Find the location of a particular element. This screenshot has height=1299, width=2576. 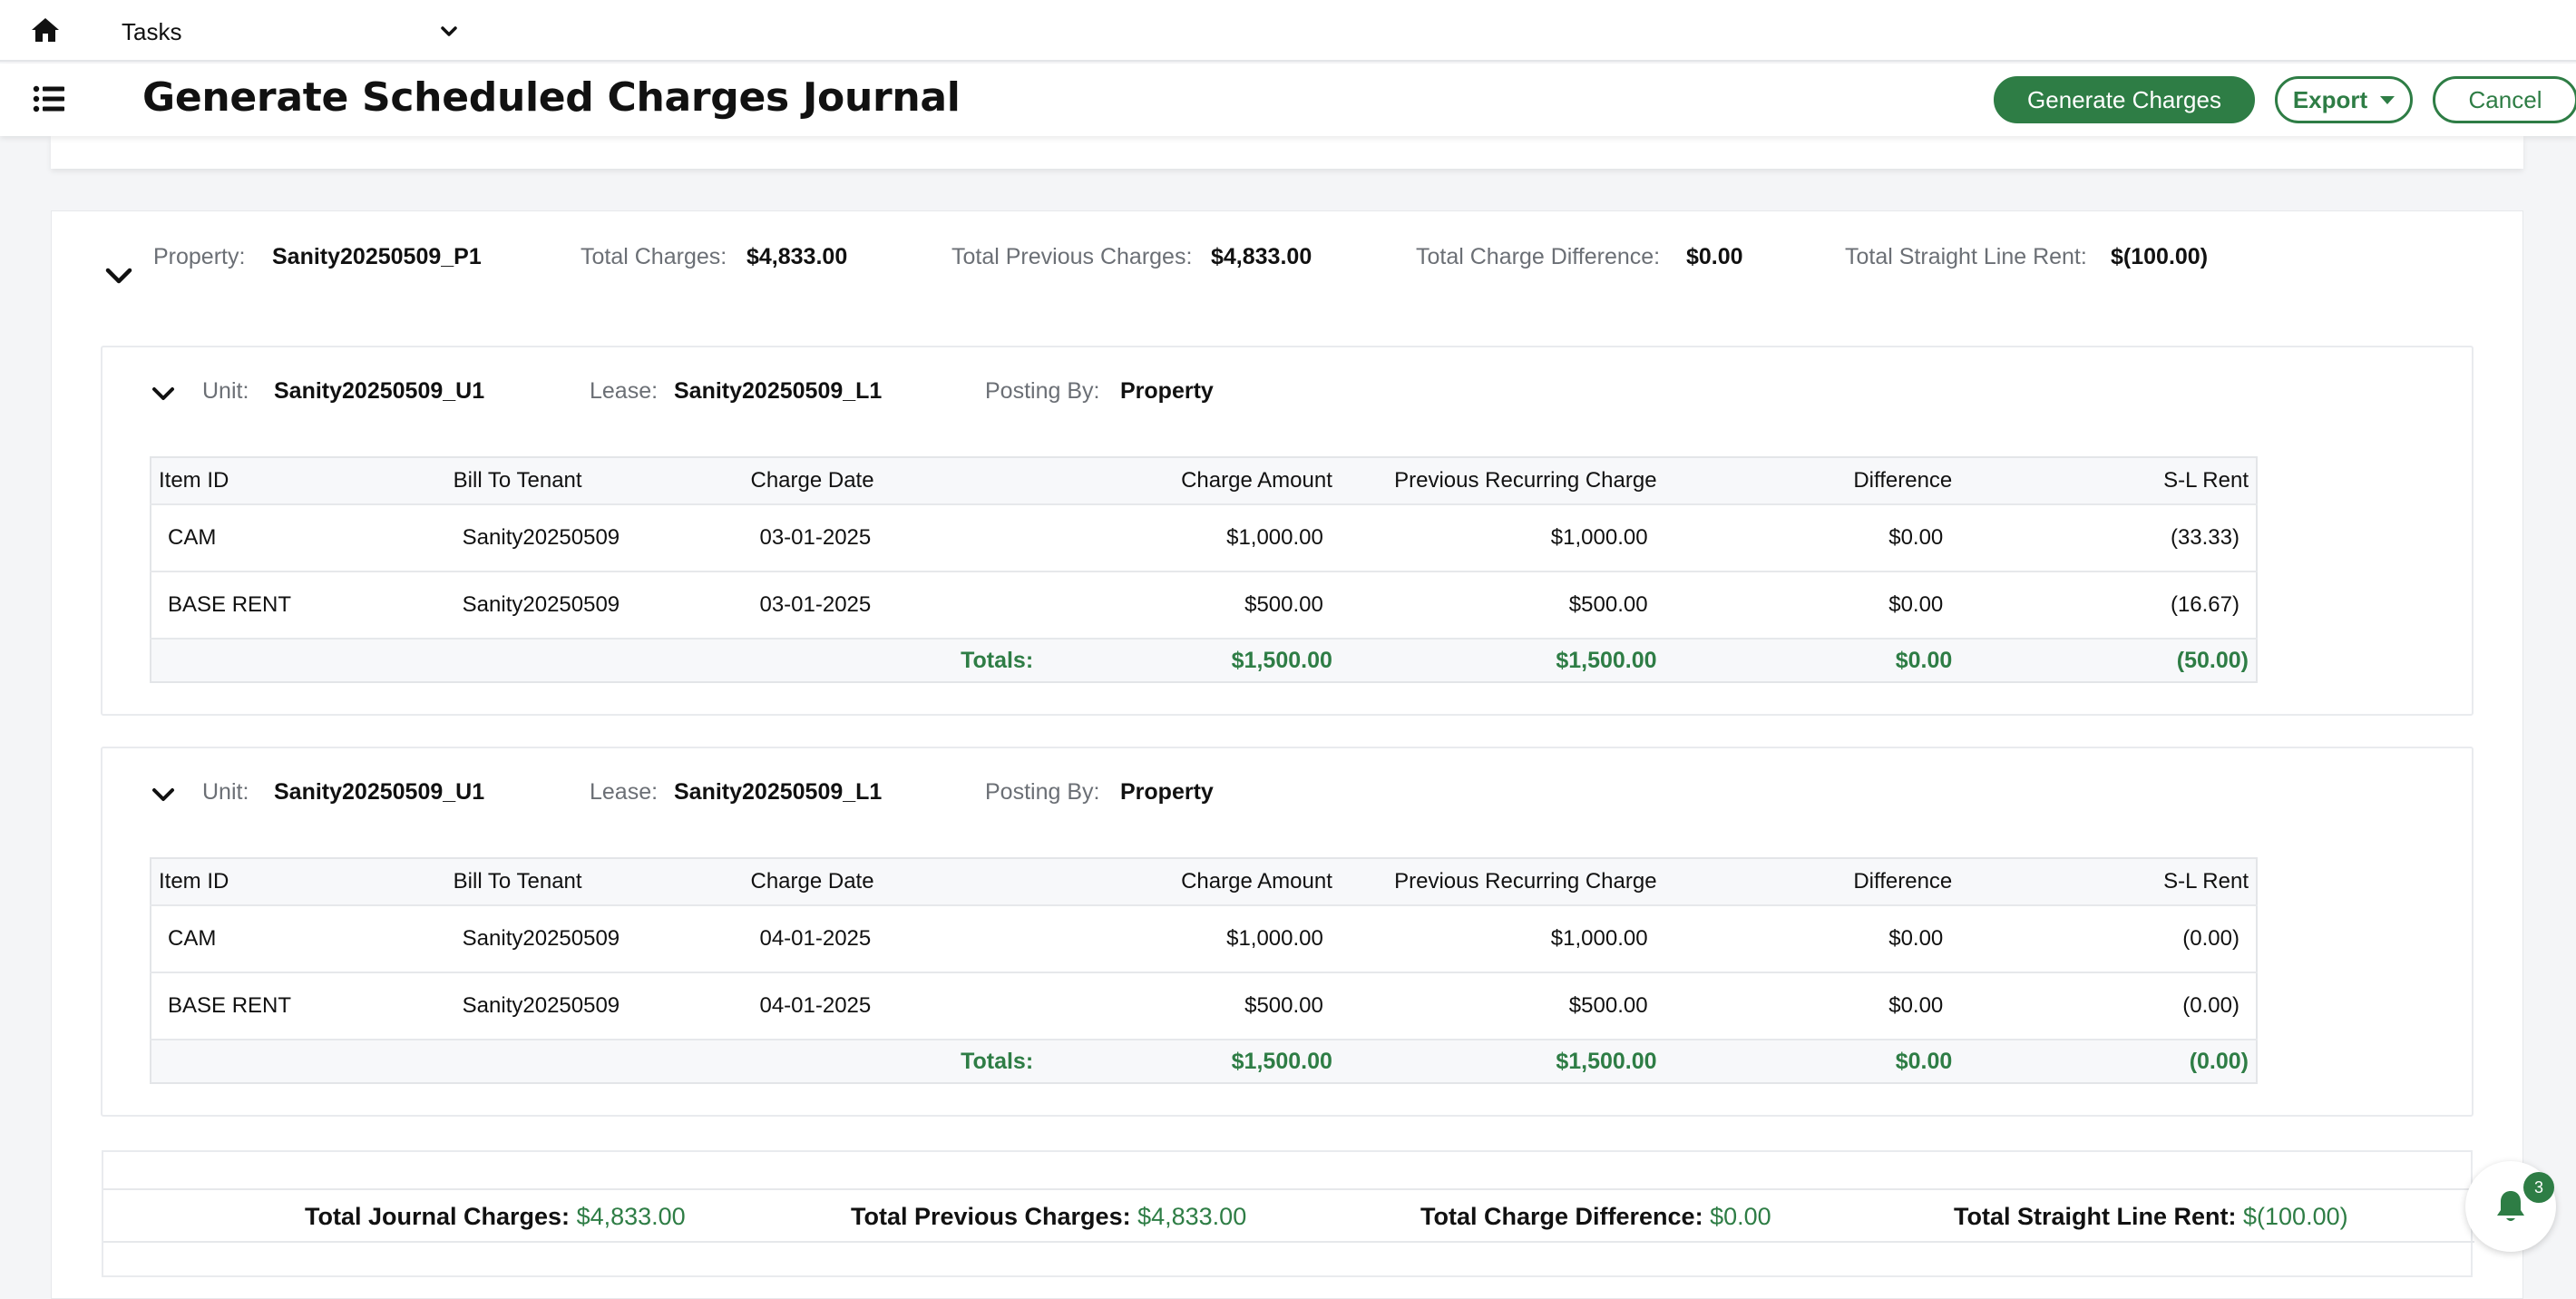

total-charges-value: $4,833.00 is located at coordinates (797, 256).